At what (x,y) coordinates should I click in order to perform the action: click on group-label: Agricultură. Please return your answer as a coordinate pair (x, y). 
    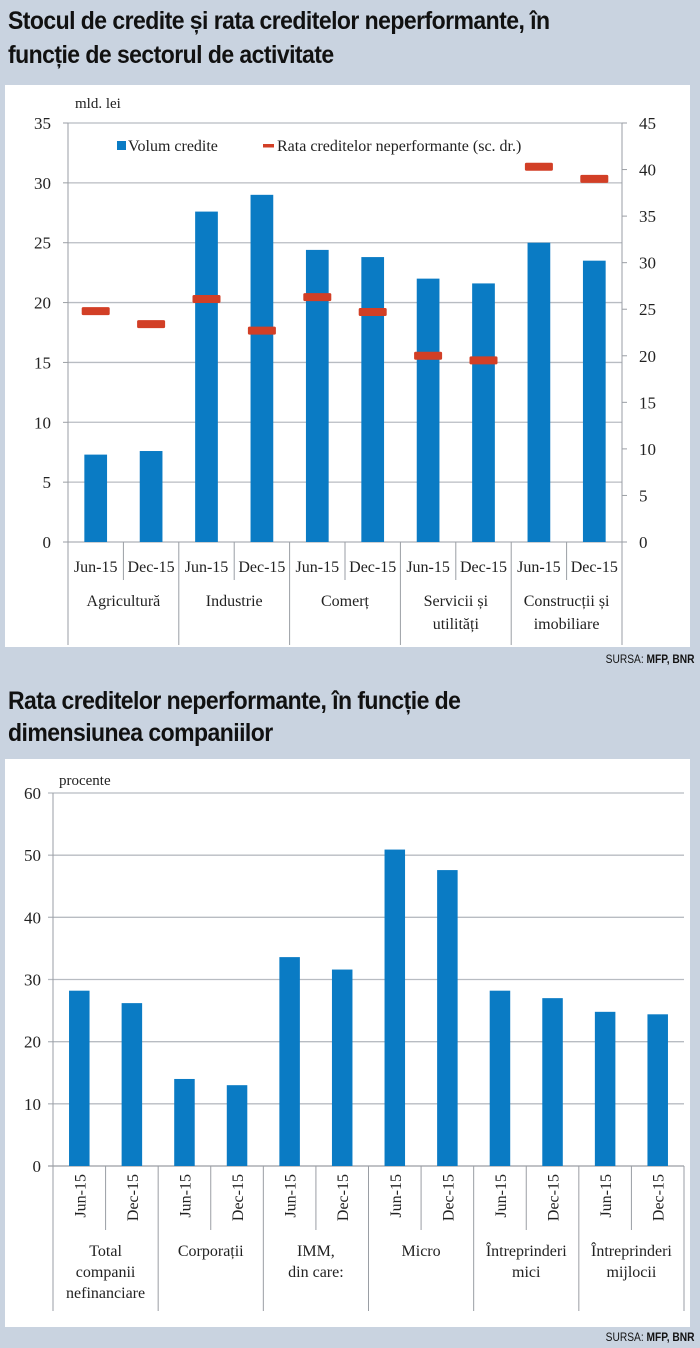
    Looking at the image, I should click on (124, 601).